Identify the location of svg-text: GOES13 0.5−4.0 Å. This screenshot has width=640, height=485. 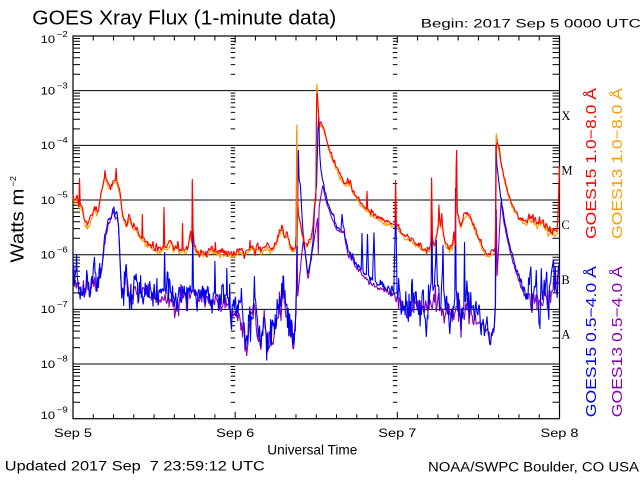
(617, 341).